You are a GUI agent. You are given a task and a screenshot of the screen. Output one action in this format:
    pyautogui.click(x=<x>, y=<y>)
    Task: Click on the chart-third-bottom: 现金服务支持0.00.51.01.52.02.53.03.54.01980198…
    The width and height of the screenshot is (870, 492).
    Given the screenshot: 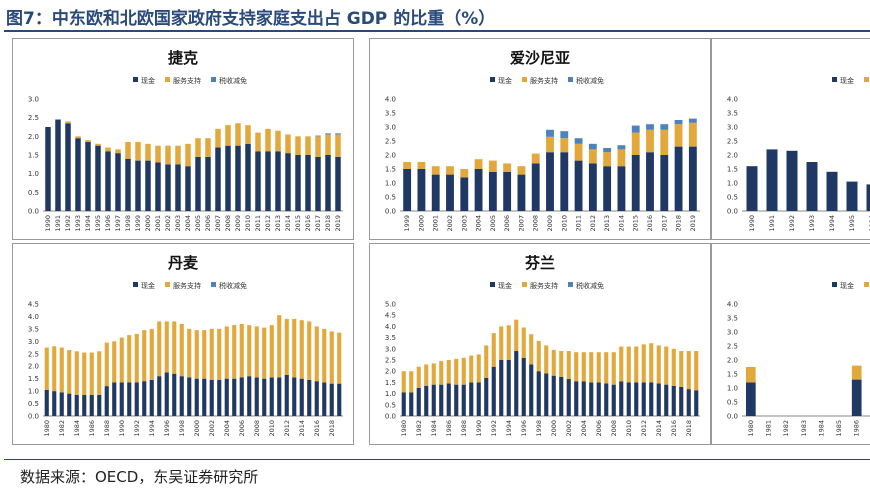 What is the action you would take?
    pyautogui.click(x=798, y=359)
    